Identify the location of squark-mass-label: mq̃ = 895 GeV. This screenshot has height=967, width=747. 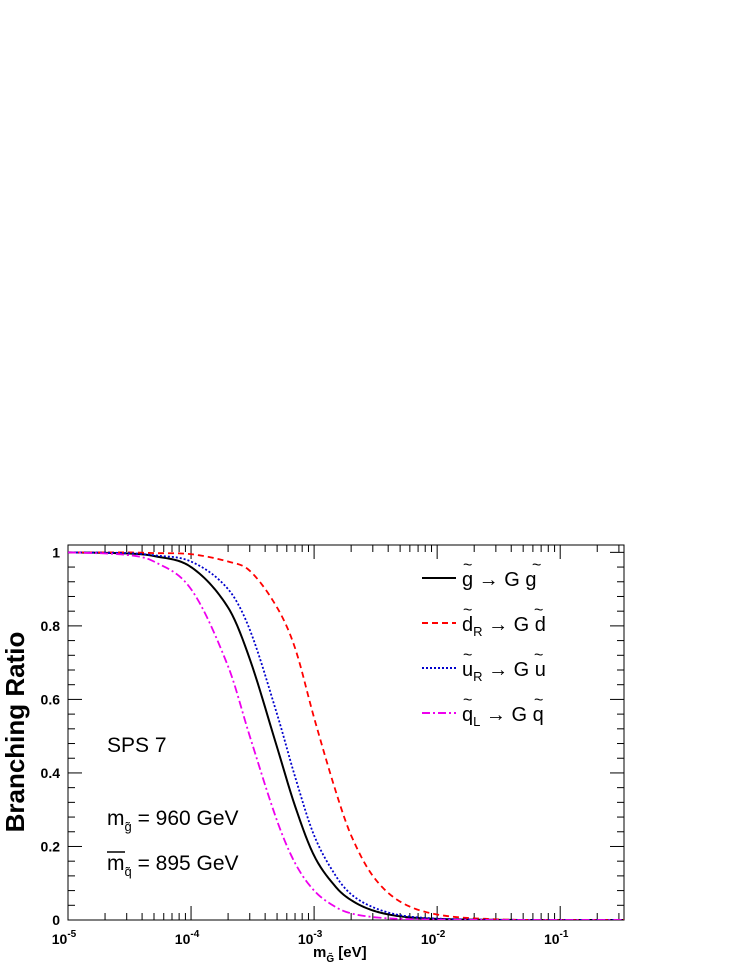
(173, 865).